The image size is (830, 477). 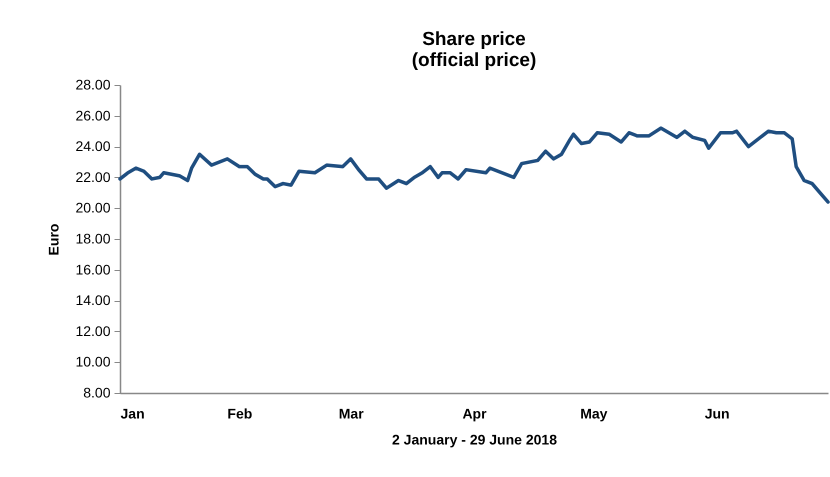 I want to click on y-tick-label: 16.00, so click(x=93, y=269).